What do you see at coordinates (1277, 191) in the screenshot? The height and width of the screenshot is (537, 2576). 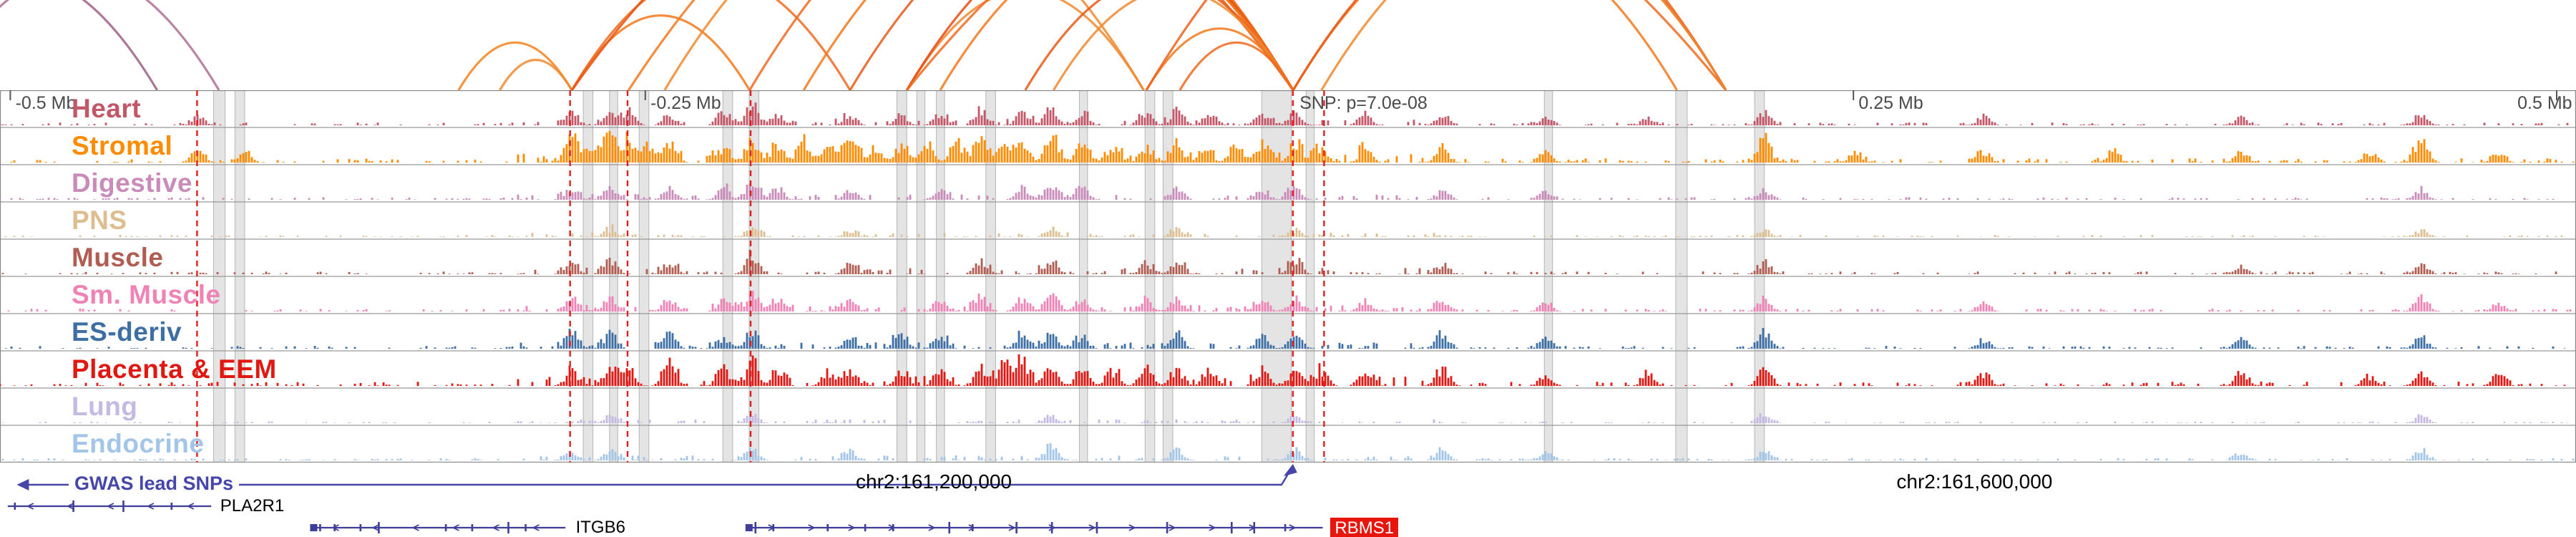 I see `signal-track-digestive` at bounding box center [1277, 191].